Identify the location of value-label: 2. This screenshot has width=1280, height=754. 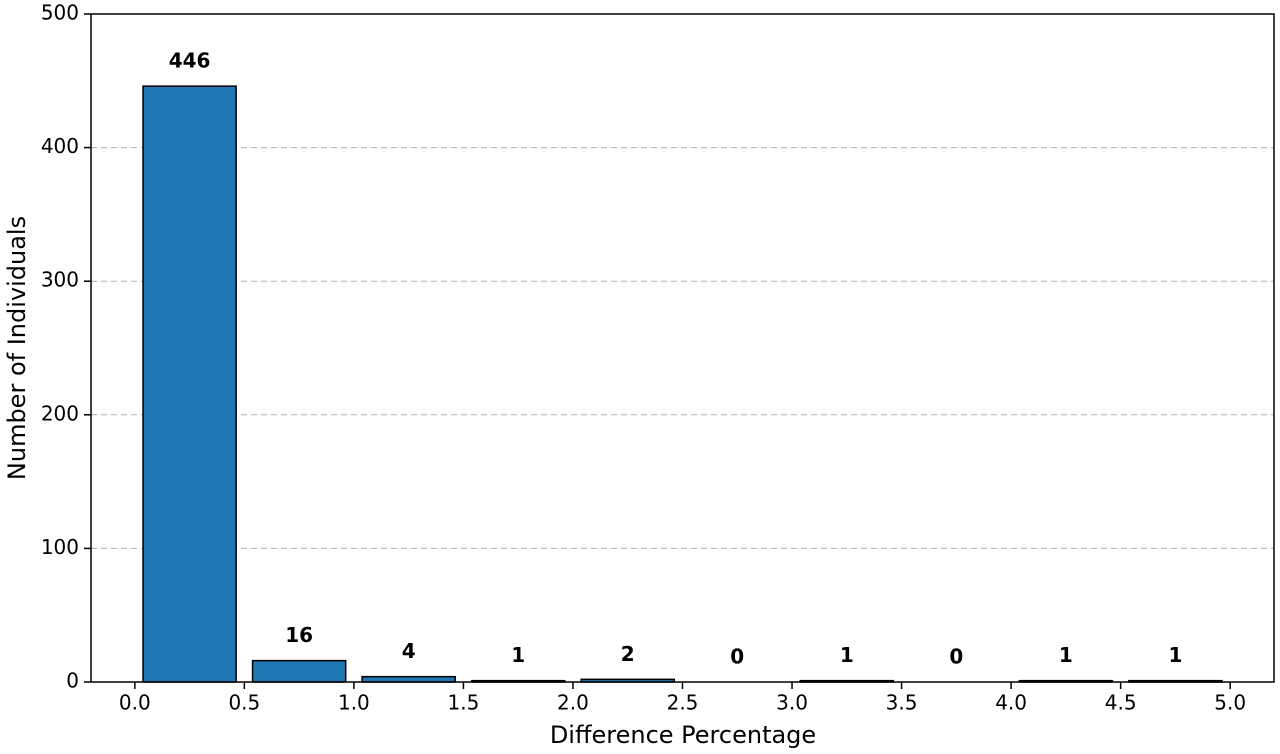
(628, 654).